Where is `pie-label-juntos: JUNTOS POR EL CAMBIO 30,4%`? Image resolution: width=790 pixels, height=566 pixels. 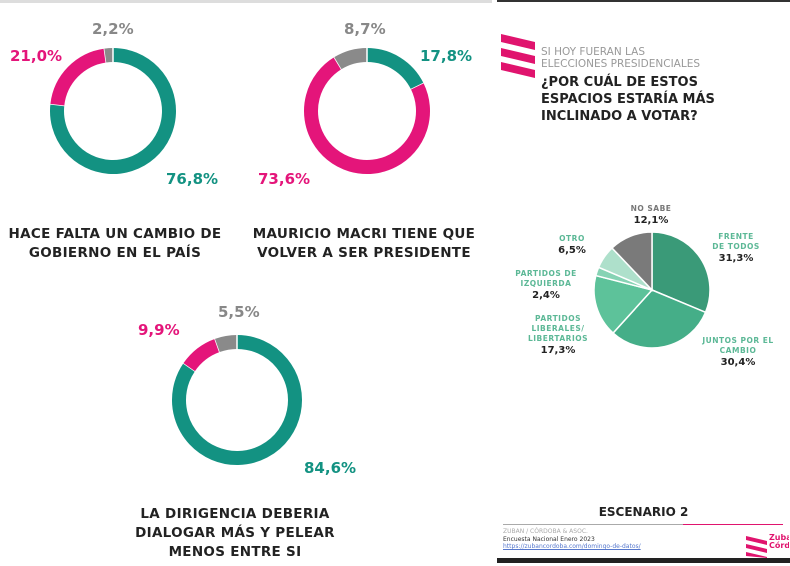 pie-label-juntos: JUNTOS POR EL CAMBIO 30,4% is located at coordinates (738, 352).